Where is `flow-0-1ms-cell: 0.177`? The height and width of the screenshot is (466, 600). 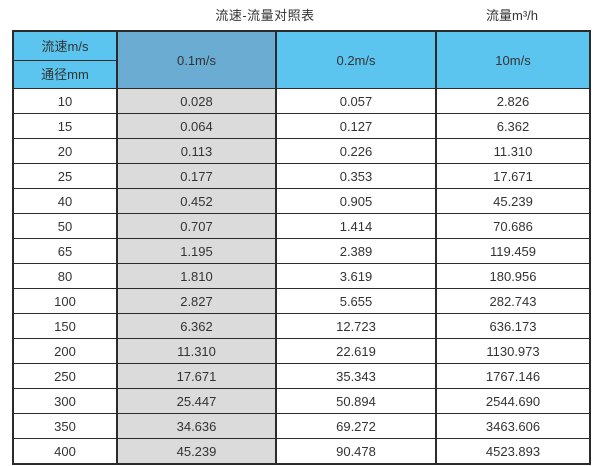
flow-0-1ms-cell: 0.177 is located at coordinates (196, 176).